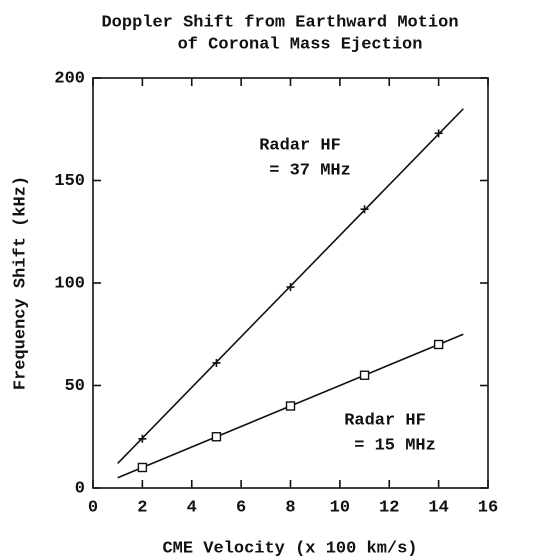 This screenshot has width=549, height=559. What do you see at coordinates (279, 22) in the screenshot?
I see `chart-title: Doppler Shift from Earthward Motion` at bounding box center [279, 22].